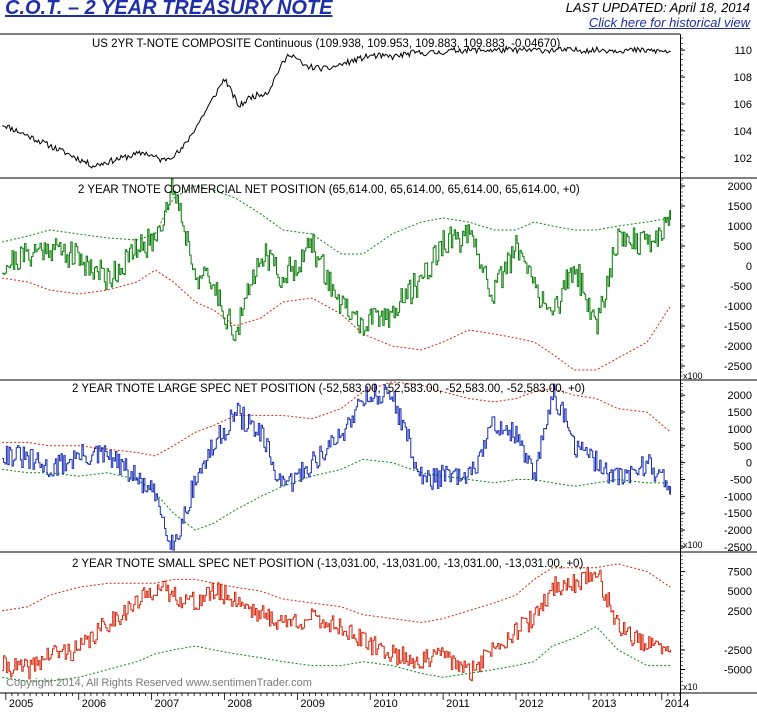  Describe the element at coordinates (669, 22) in the screenshot. I see `historical-view-link: Click here for historical view` at that location.